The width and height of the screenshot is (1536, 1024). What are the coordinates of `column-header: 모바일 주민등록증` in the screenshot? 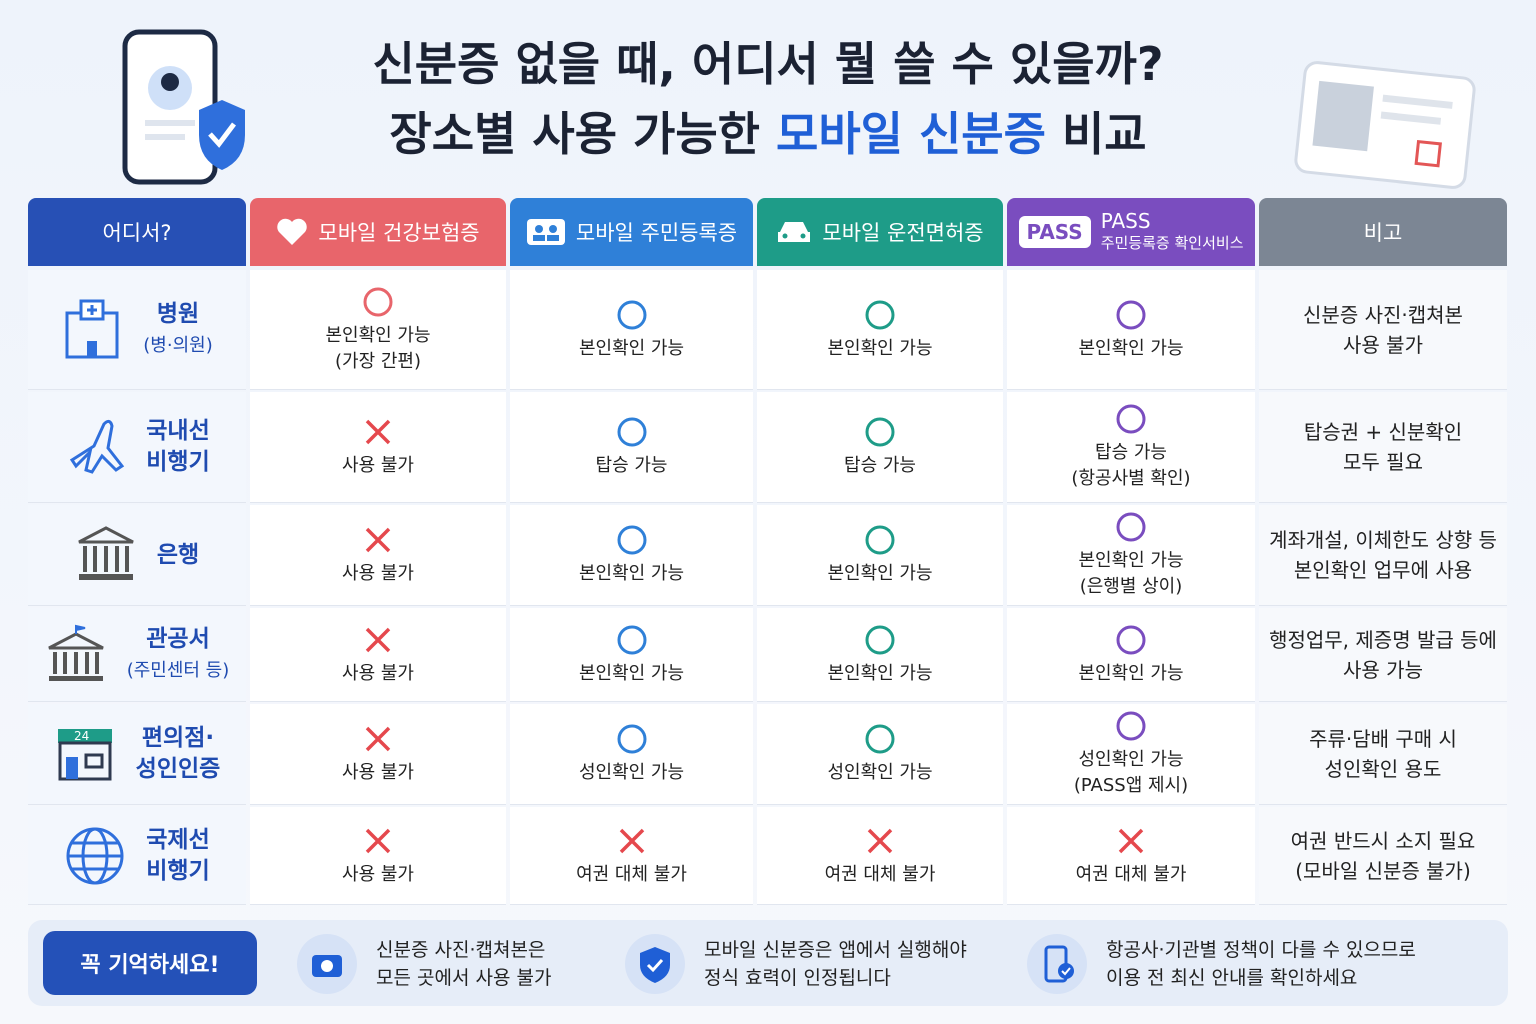 It's located at (631, 232).